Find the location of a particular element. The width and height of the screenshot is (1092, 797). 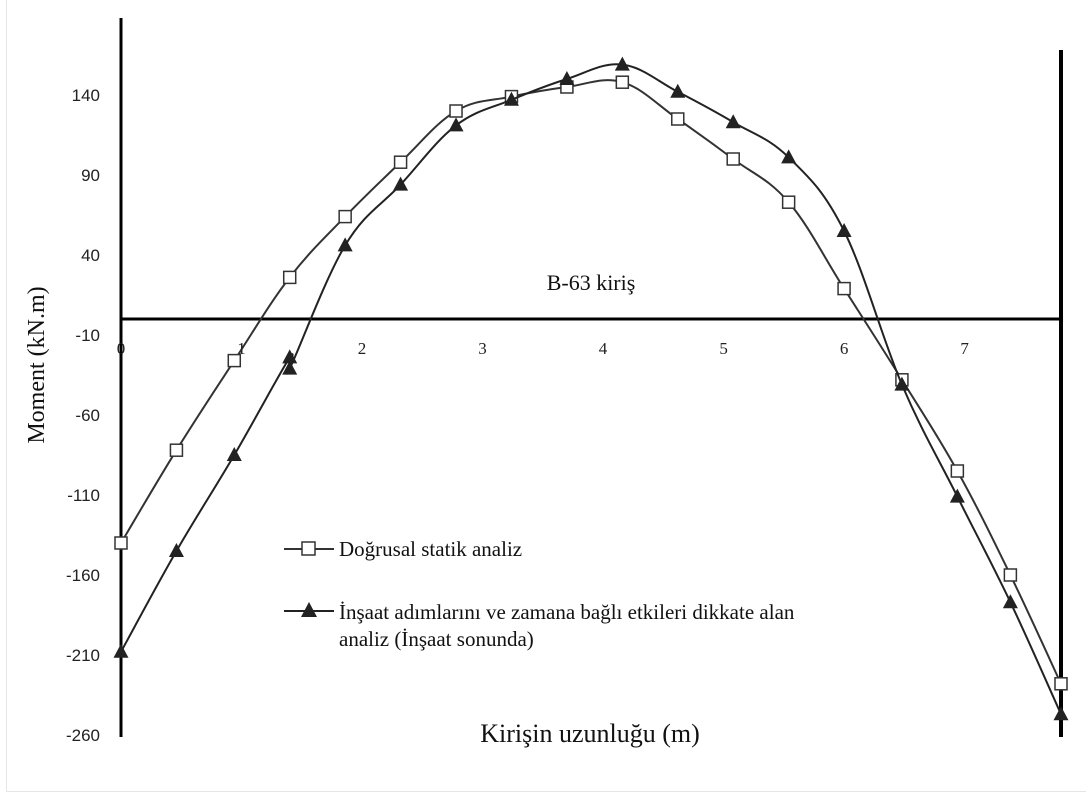

y-axis-label: Moment (kN.m) is located at coordinates (37, 364).